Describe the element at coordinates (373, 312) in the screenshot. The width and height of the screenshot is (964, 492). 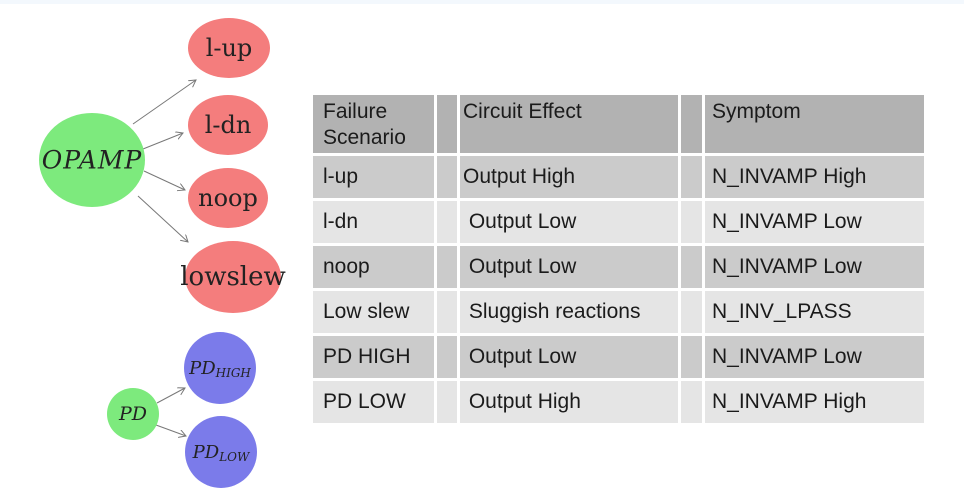
I see `cell-failure: Low slew` at that location.